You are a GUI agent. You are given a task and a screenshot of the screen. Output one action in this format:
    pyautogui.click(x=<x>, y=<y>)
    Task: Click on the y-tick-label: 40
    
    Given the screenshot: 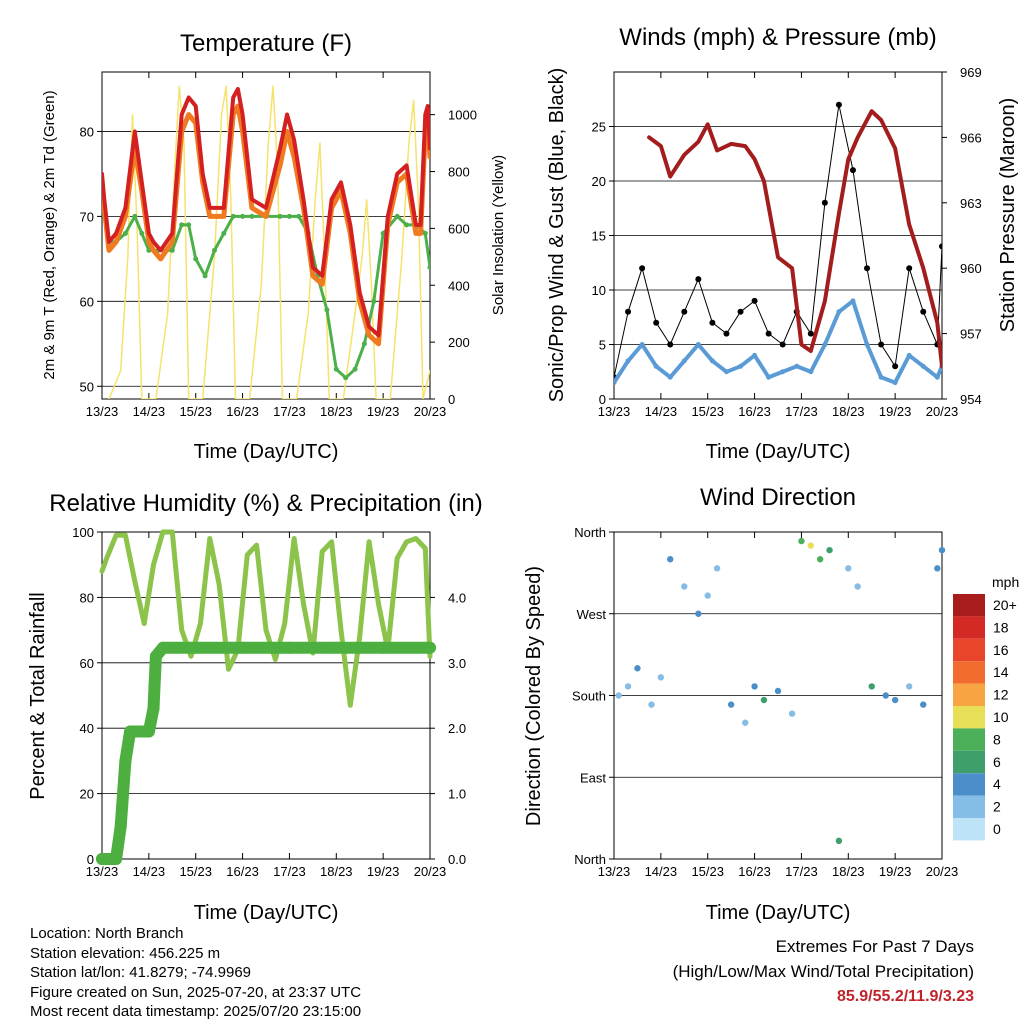 What is the action you would take?
    pyautogui.click(x=87, y=728)
    